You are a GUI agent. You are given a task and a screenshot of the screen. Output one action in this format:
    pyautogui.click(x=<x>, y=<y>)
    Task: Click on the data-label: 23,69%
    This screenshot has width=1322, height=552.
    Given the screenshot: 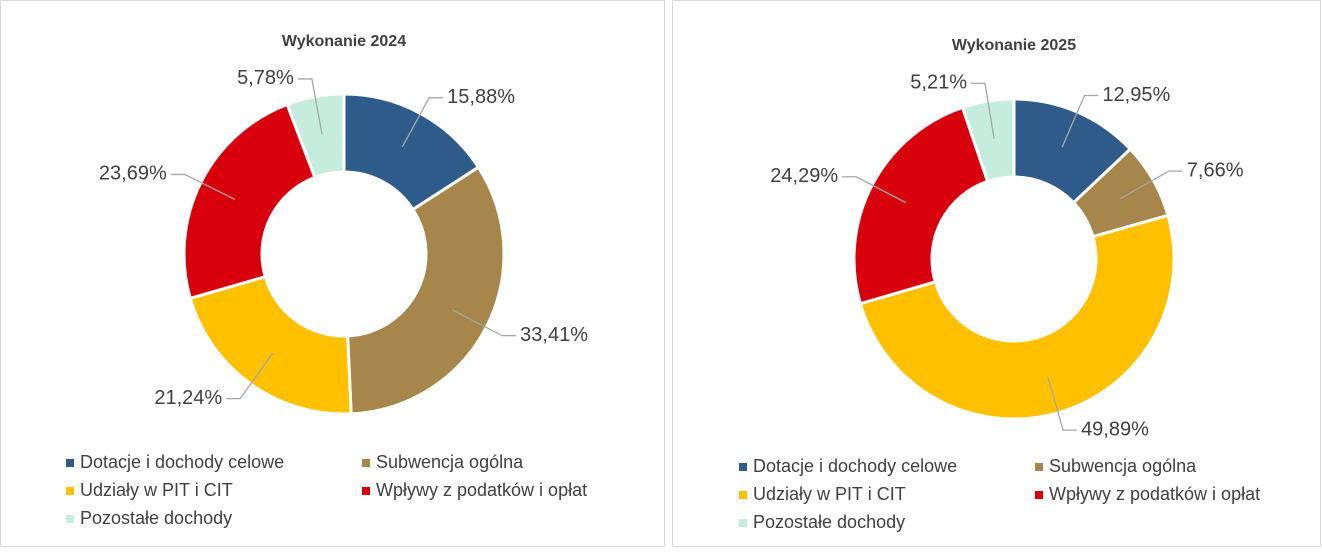 What is the action you would take?
    pyautogui.click(x=133, y=174)
    